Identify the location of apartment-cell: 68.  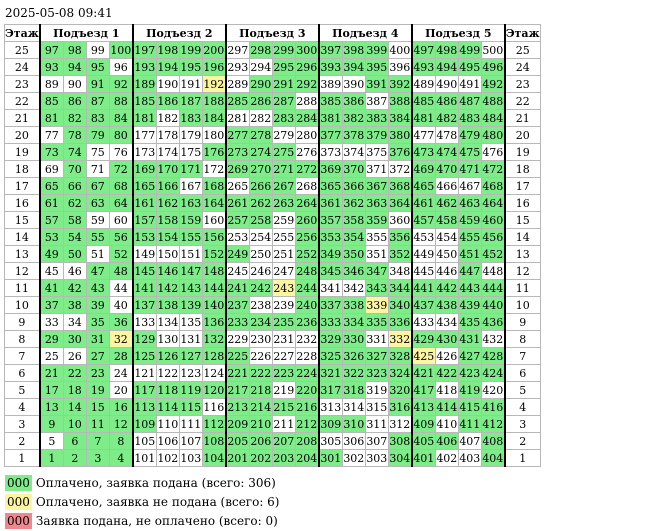
(121, 186).